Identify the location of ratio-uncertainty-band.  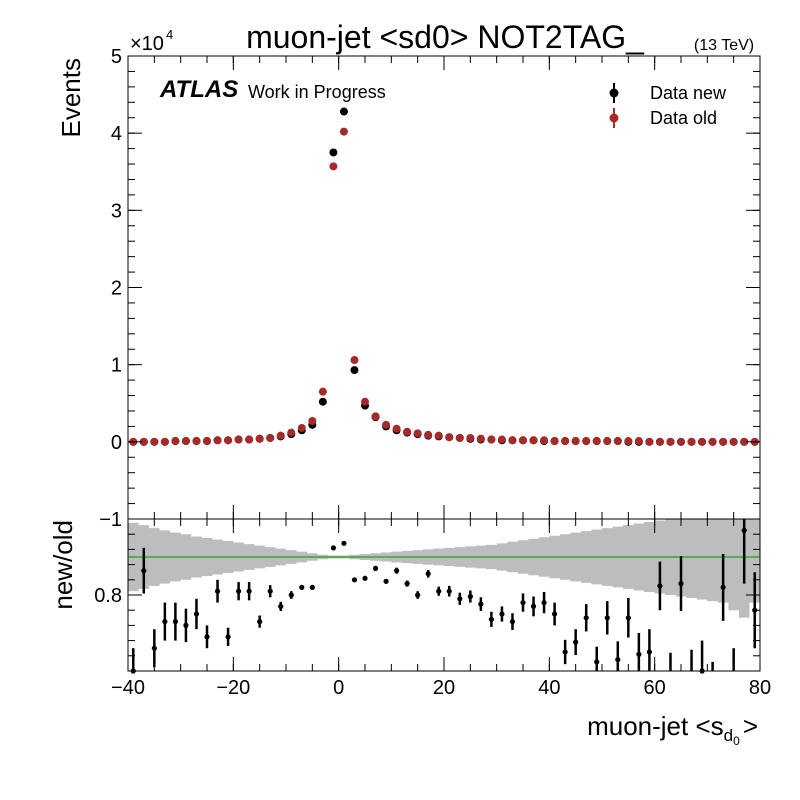
(444, 568).